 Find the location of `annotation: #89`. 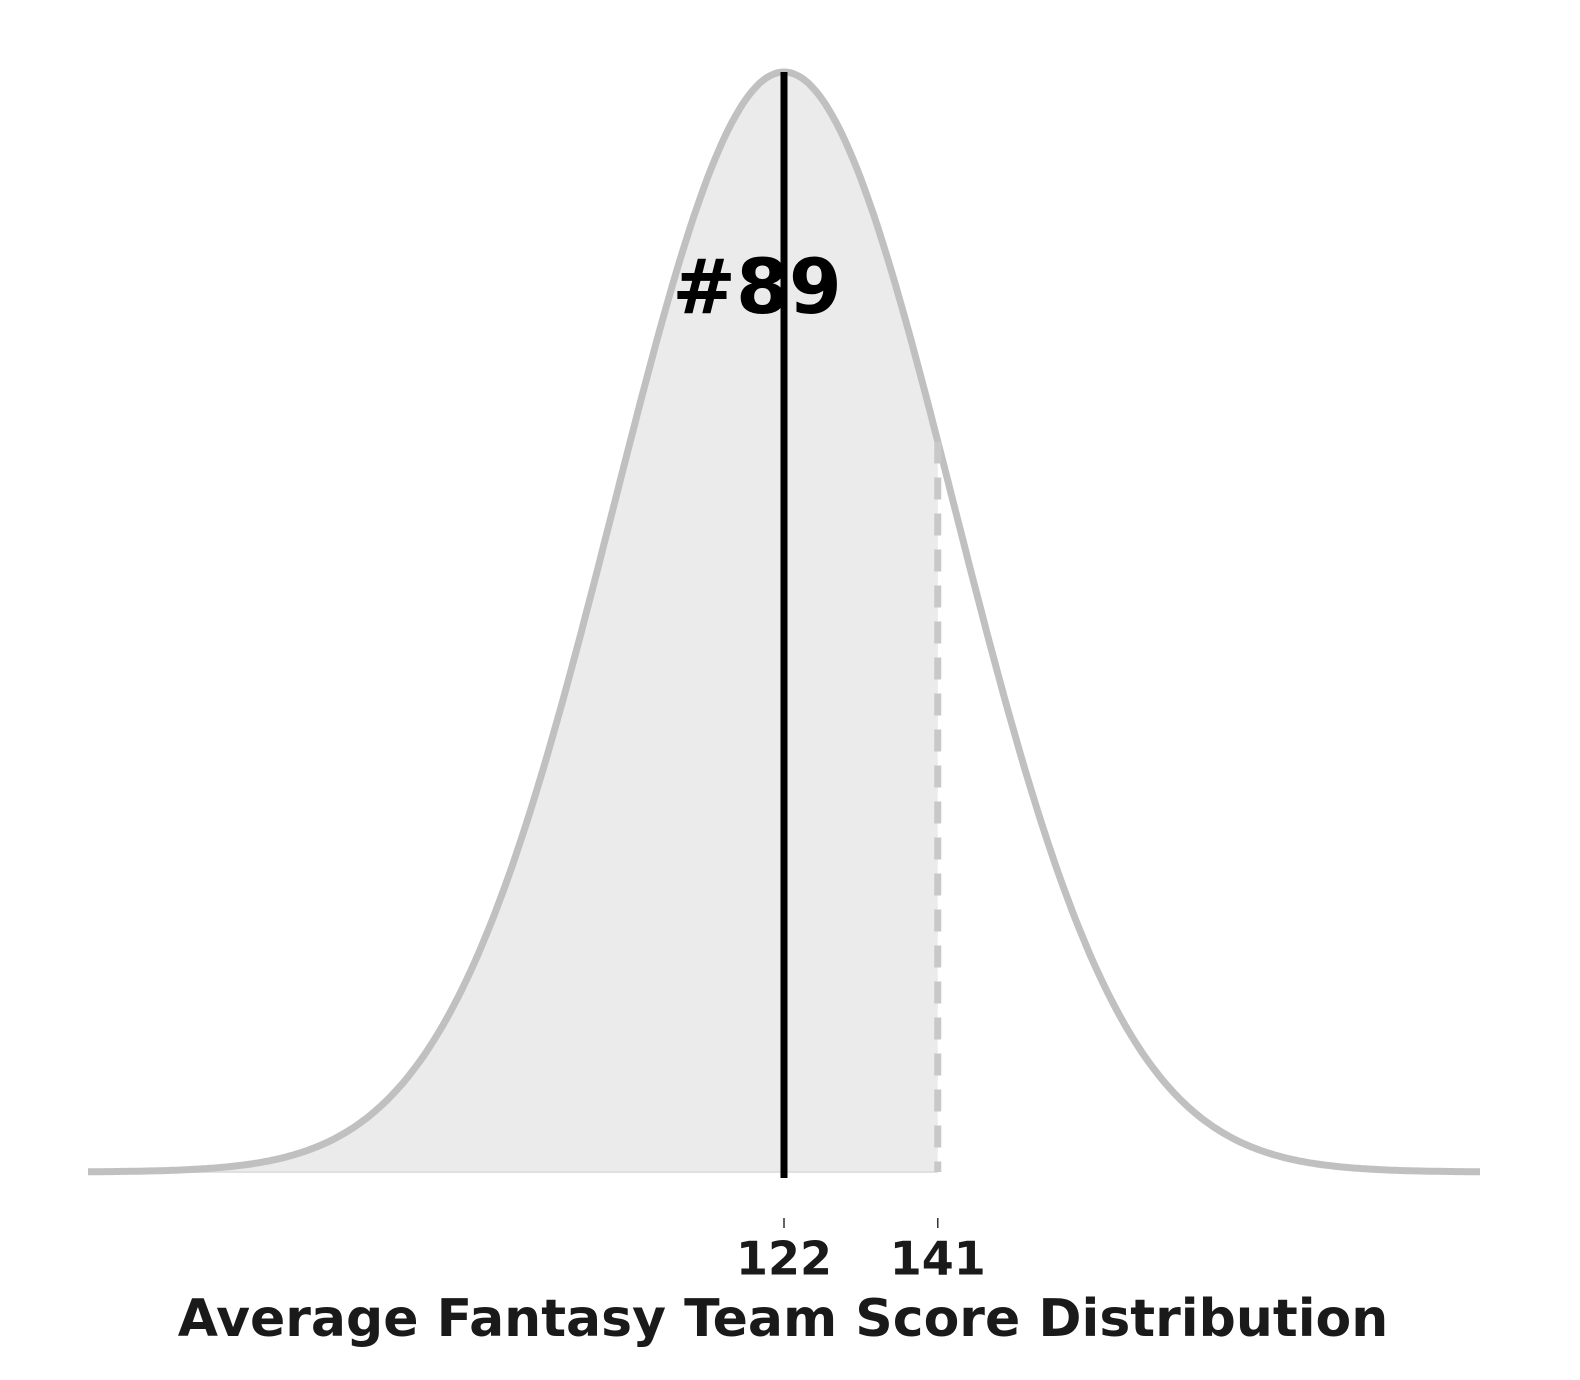

annotation: #89 is located at coordinates (756, 286).